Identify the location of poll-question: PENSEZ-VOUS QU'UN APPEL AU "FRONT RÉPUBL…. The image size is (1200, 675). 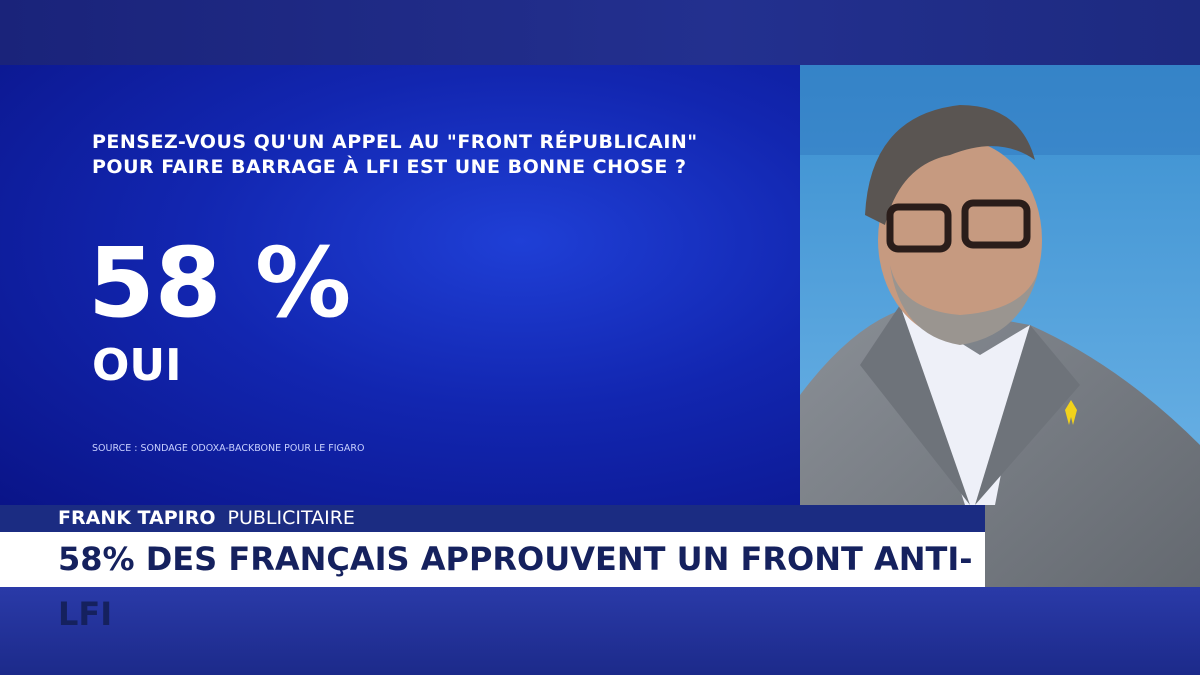
(395, 155).